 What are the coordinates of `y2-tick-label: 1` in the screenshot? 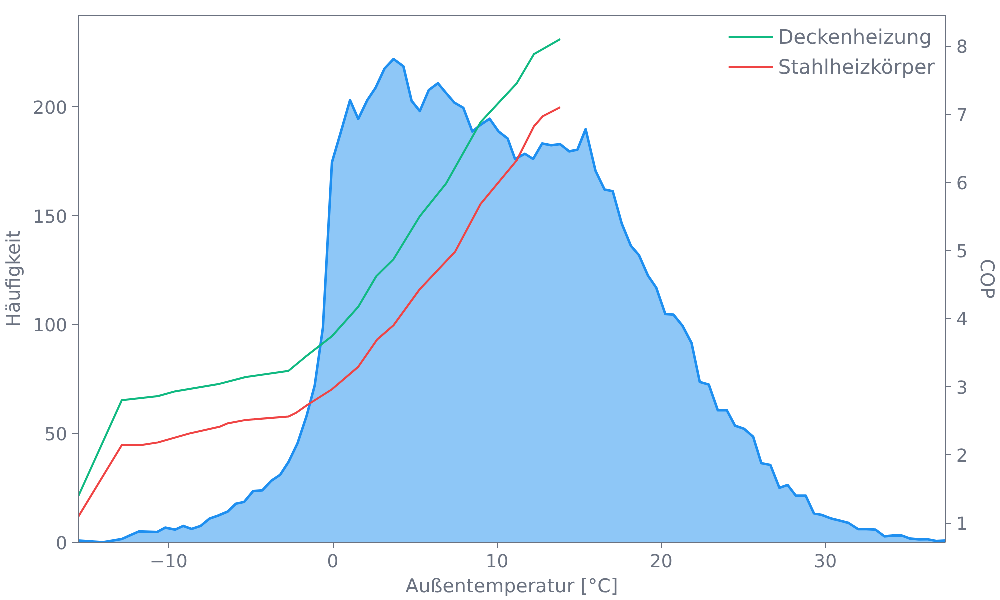 It's located at (962, 525).